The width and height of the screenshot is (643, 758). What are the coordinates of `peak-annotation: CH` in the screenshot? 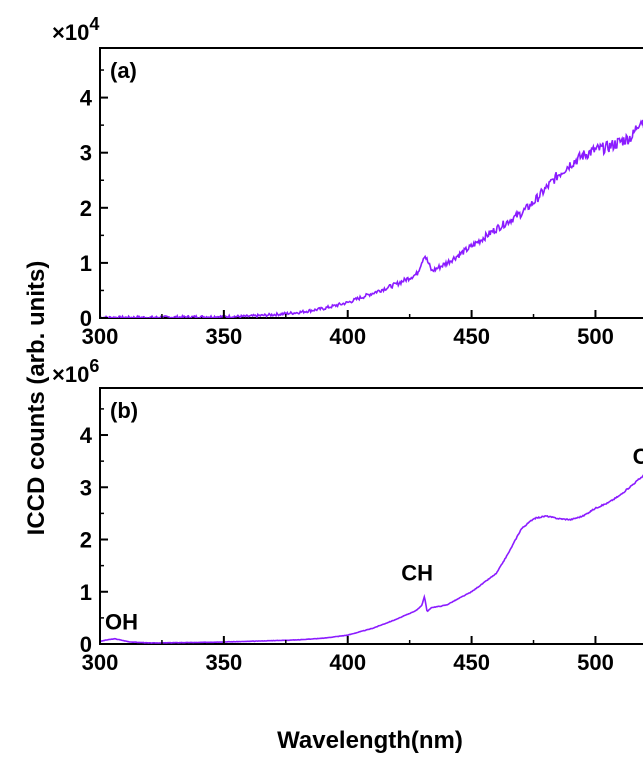 It's located at (417, 572).